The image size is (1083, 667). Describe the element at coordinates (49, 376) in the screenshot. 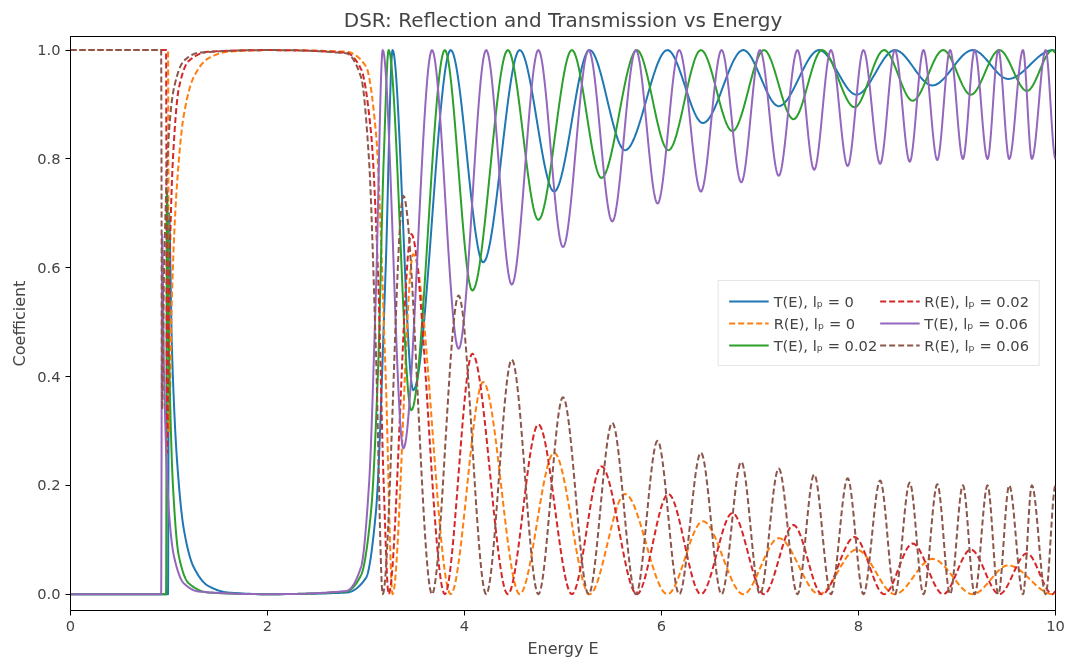

I see `y-tick-label: 0.4` at that location.